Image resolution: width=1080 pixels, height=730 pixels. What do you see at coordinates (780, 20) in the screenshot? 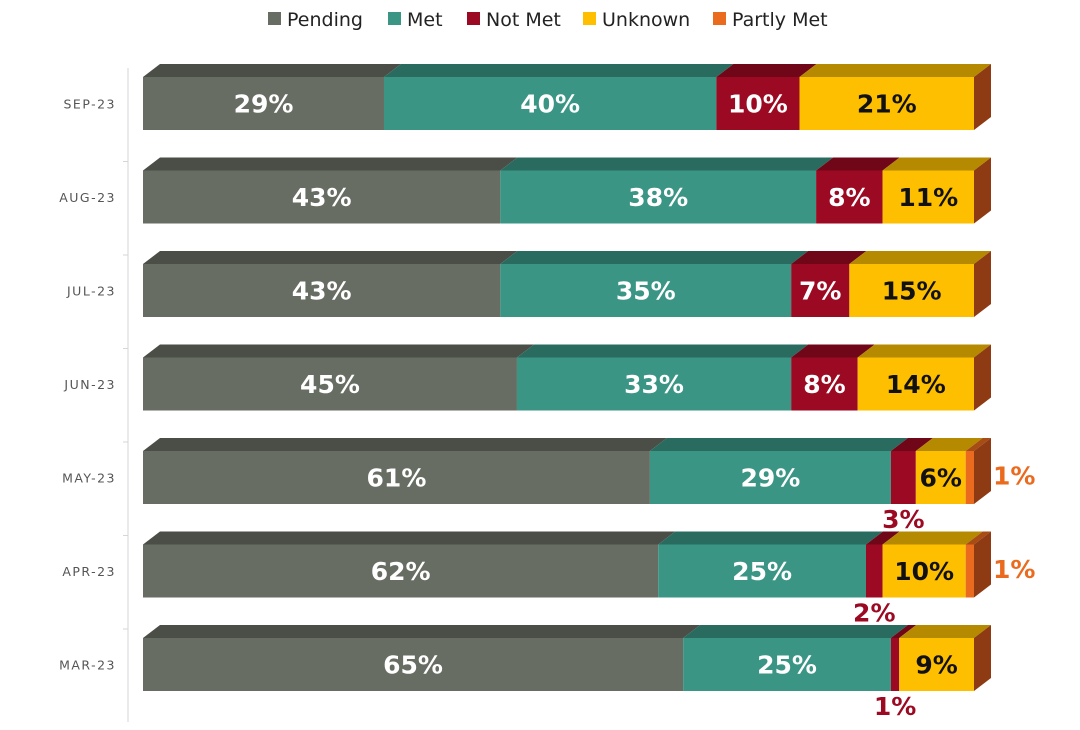
I see `legend-label-partly-met: Partly Met` at bounding box center [780, 20].